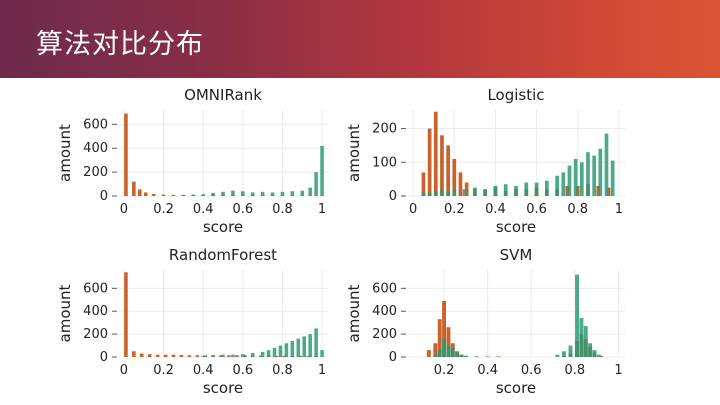 The width and height of the screenshot is (720, 405). I want to click on y-tick-label: 600, so click(95, 124).